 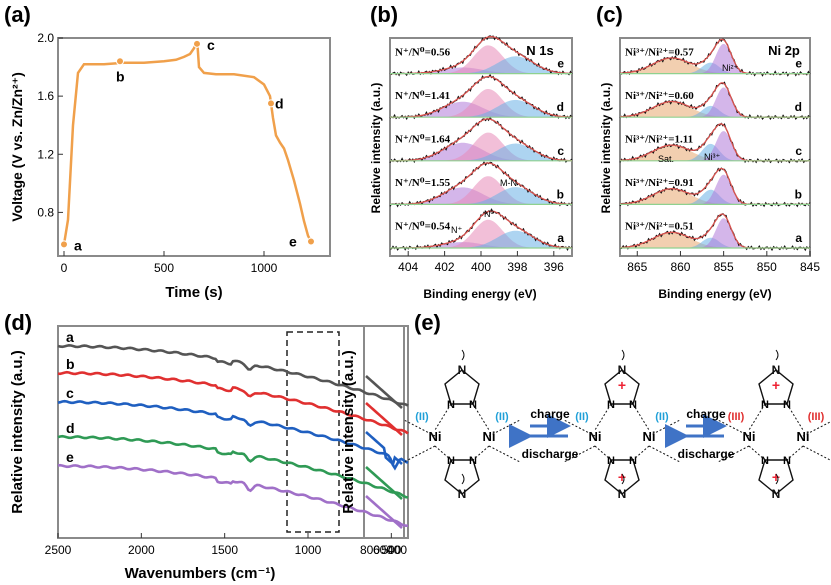 I want to click on panel-b-ratio-label: N⁺/N⁰=0.56, so click(x=423, y=52).